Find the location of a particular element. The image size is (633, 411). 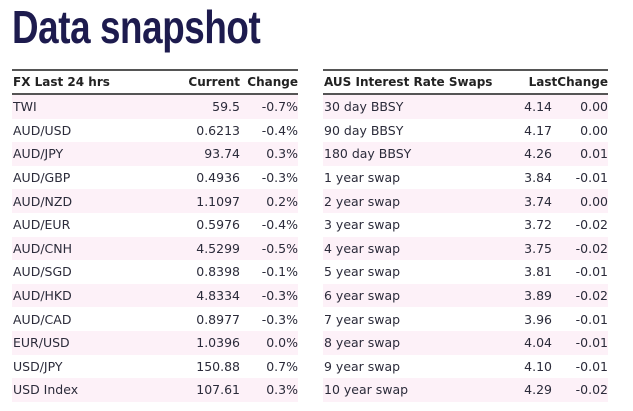

header-name: FX Last 24 hrs is located at coordinates (61, 82).